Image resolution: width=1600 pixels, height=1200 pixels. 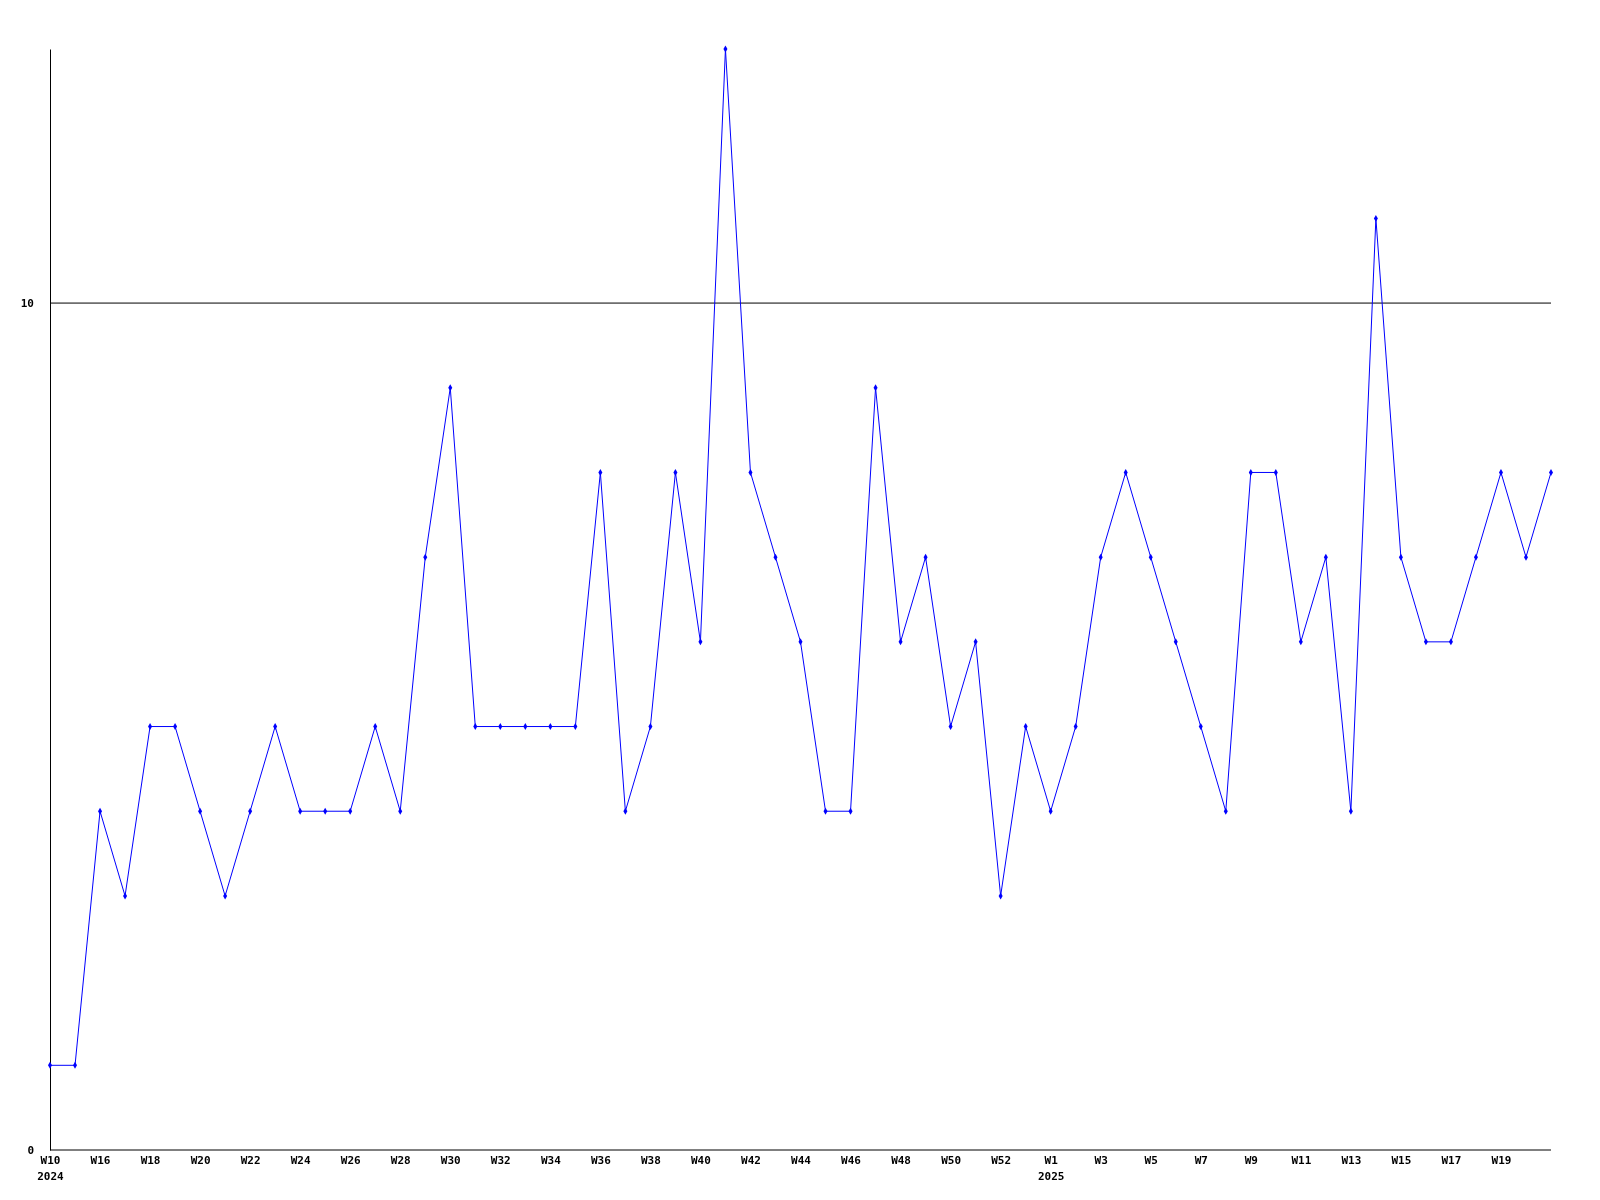 What do you see at coordinates (701, 1160) in the screenshot?
I see `x-tick-label: W40` at bounding box center [701, 1160].